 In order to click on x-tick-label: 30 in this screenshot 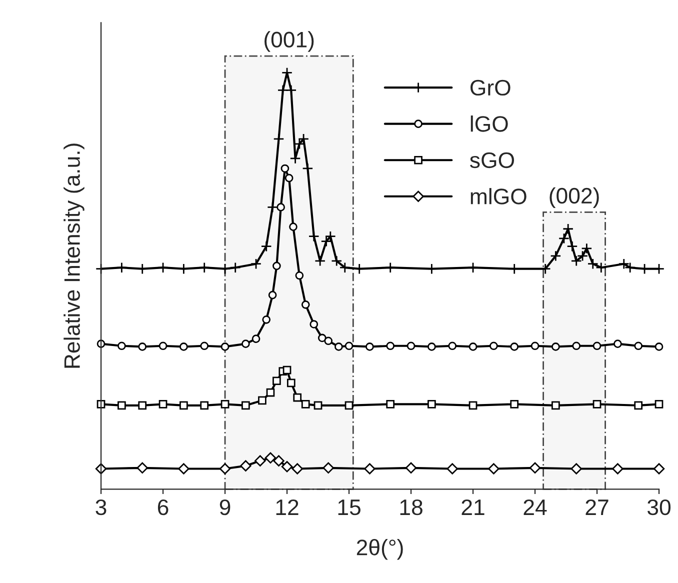, I will do `click(659, 507)`.